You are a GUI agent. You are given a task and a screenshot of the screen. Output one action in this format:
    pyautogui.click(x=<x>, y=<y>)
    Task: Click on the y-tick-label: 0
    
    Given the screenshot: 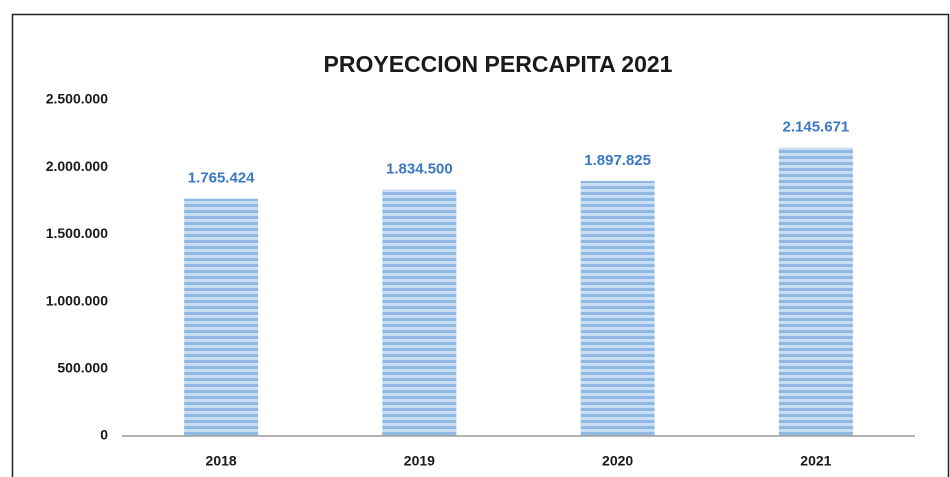 What is the action you would take?
    pyautogui.click(x=104, y=435)
    